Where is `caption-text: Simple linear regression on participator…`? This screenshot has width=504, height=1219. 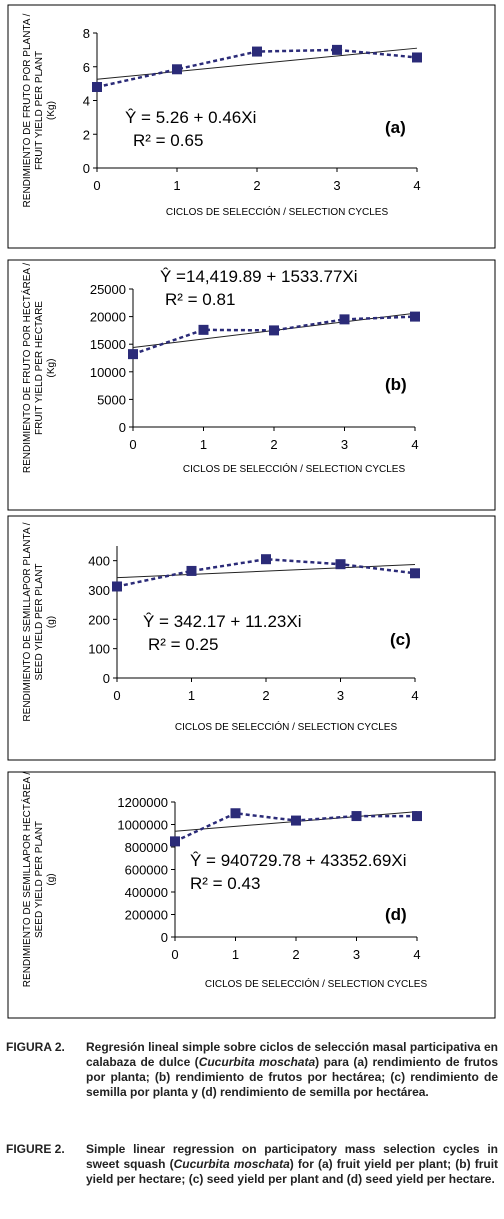
caption-text: Simple linear regression on participator… is located at coordinates (292, 1164).